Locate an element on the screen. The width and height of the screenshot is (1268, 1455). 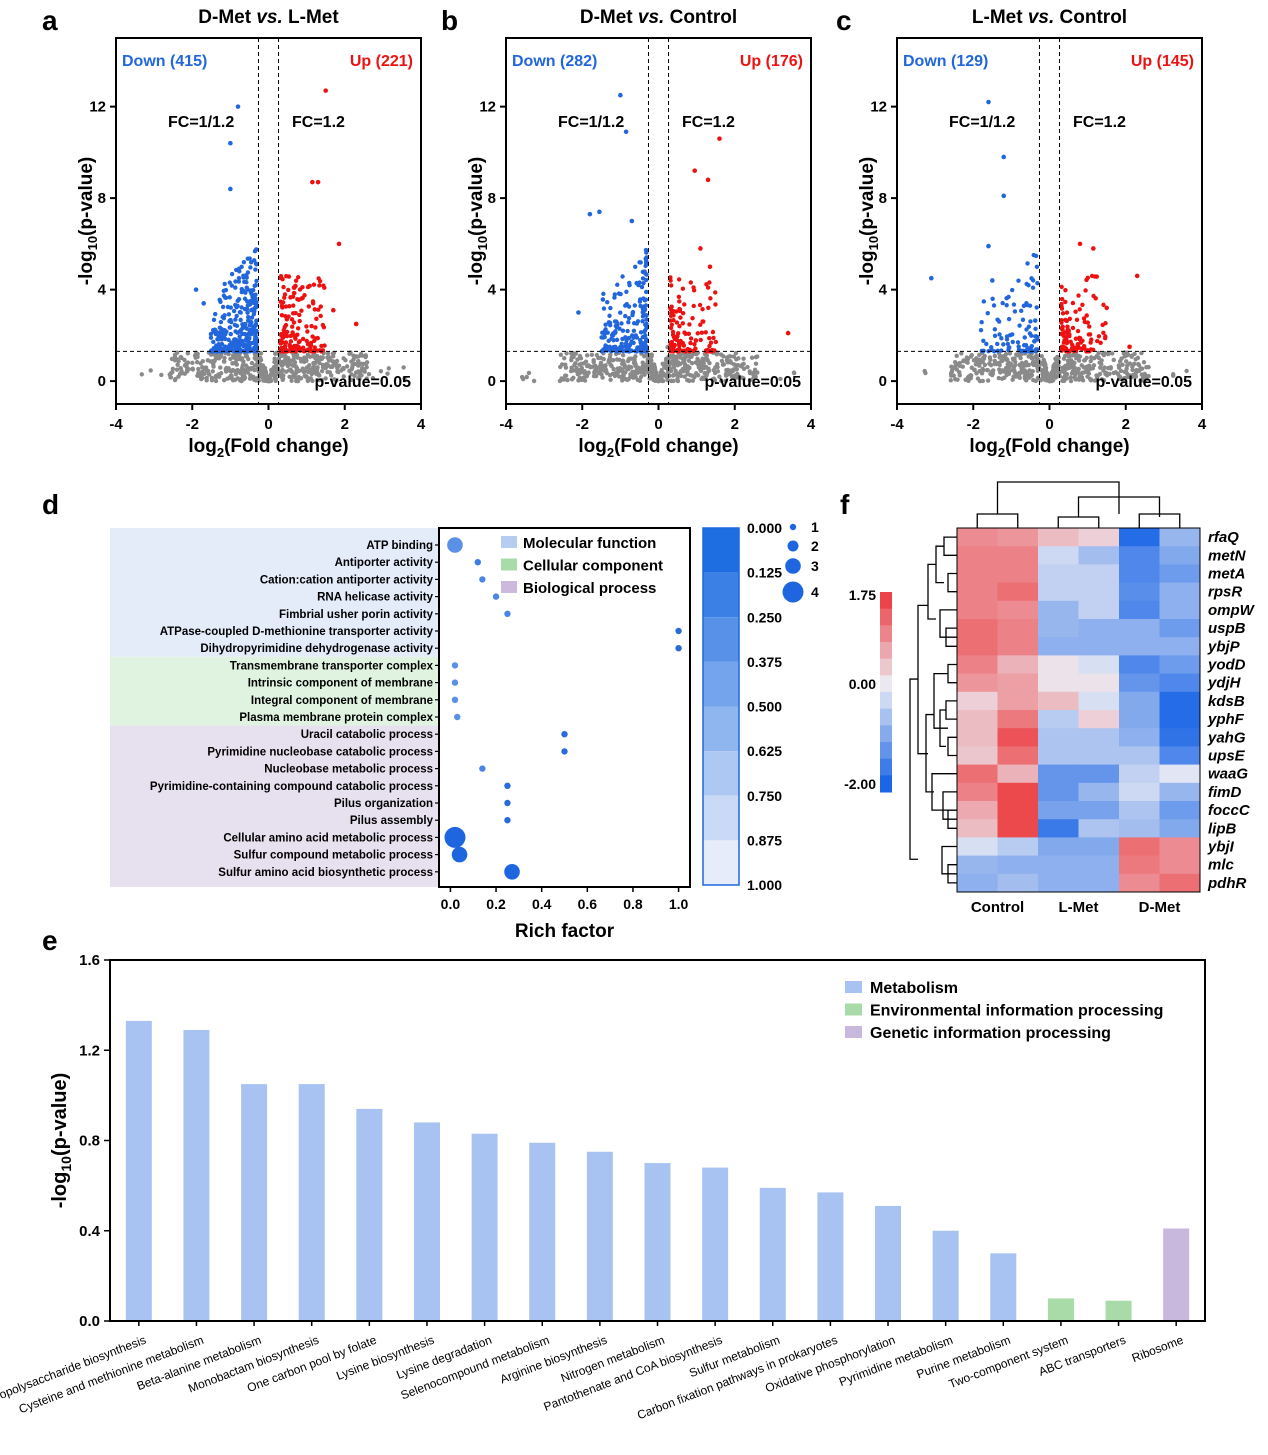
go-term-label: Intrinsic component of membrane is located at coordinates (340, 684).